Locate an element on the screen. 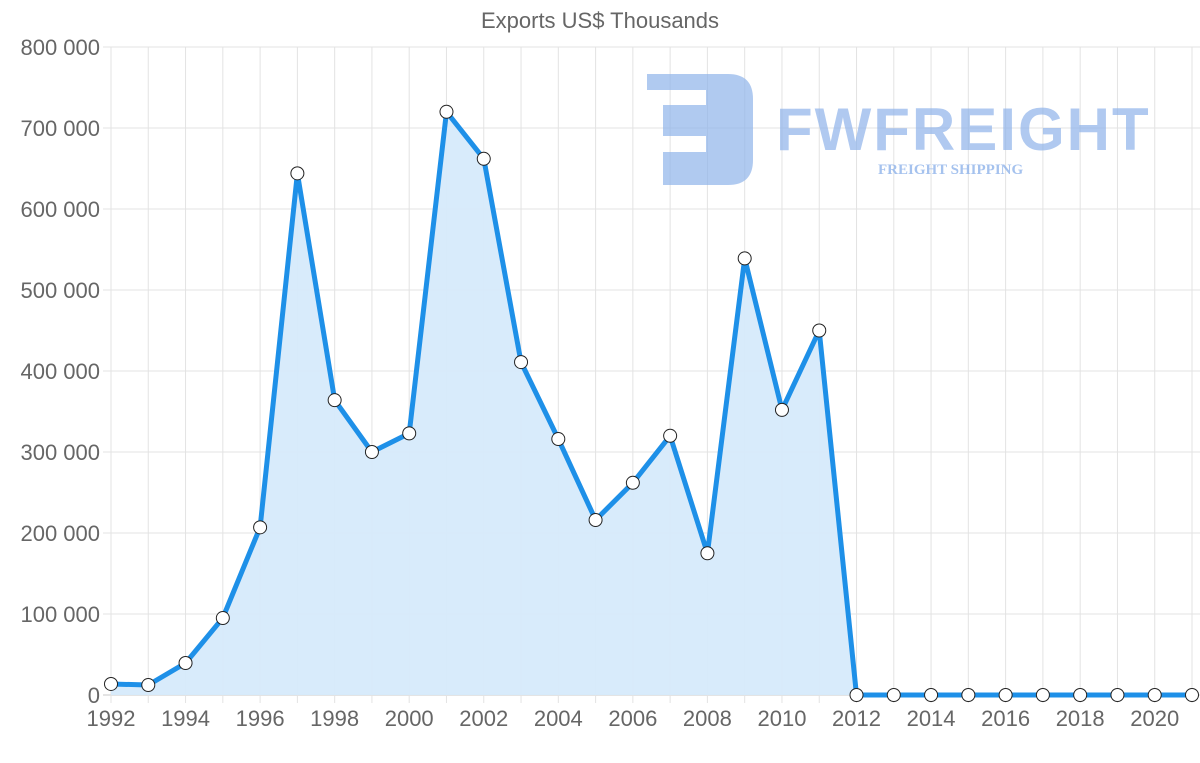  y-tick-label: 100 000 is located at coordinates (60, 614).